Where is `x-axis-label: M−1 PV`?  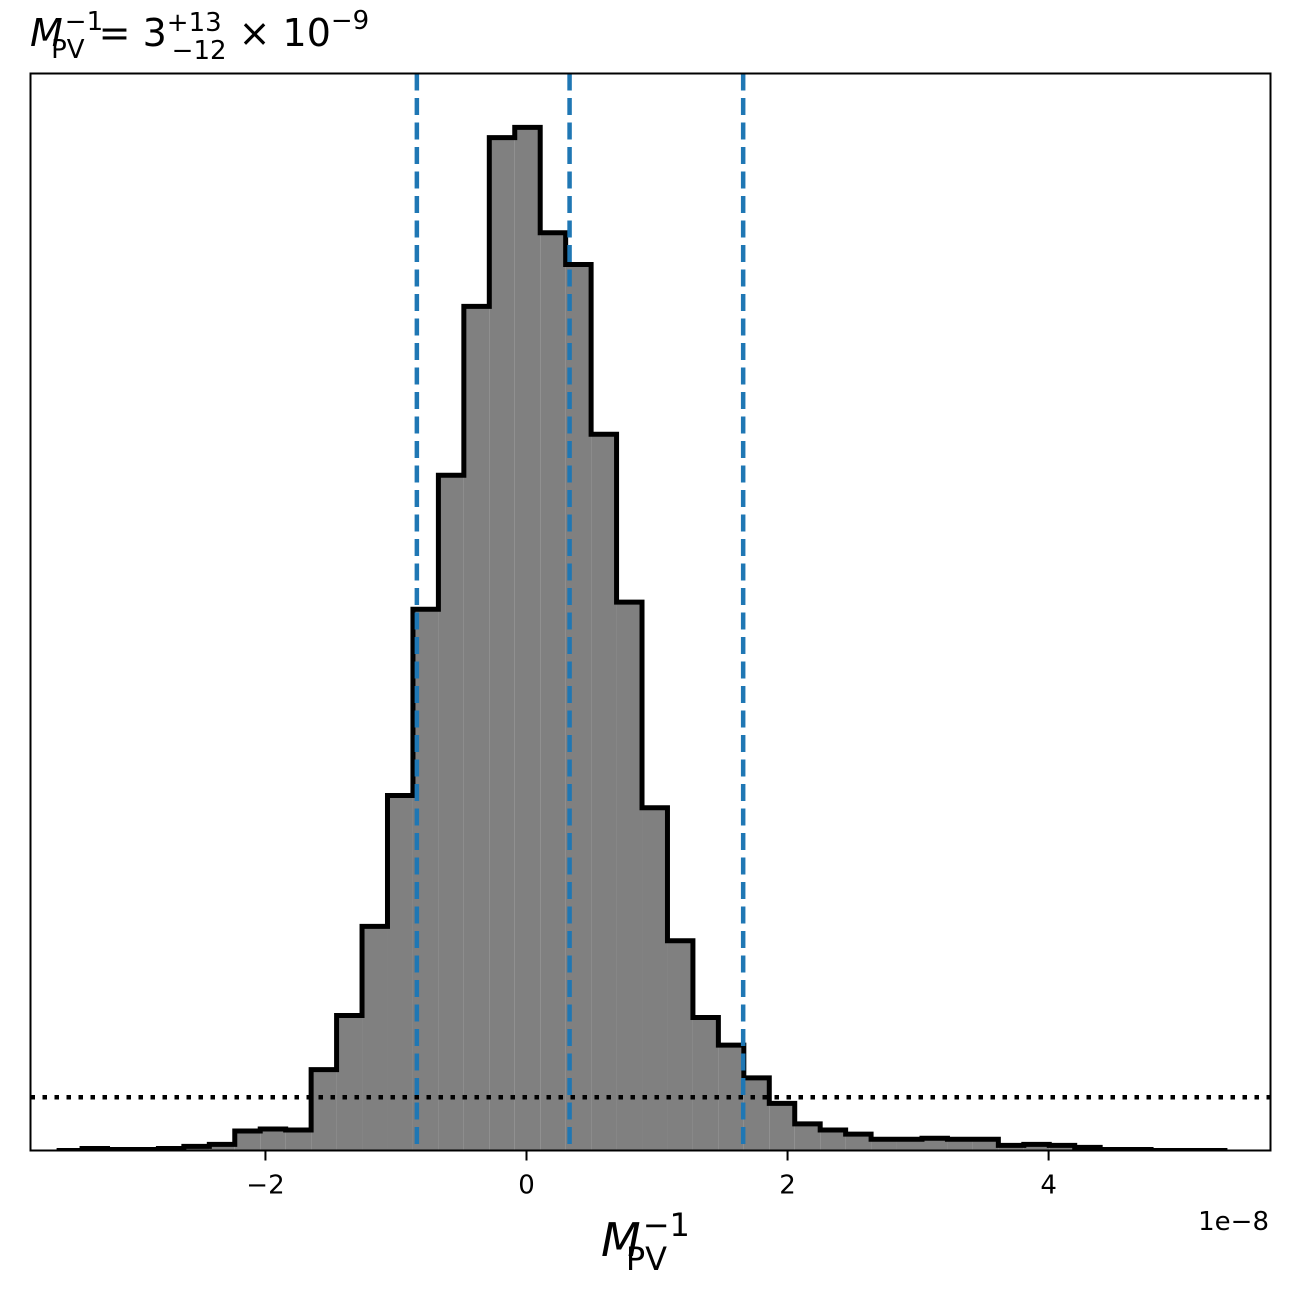 x-axis-label: M−1 PV is located at coordinates (645, 1242).